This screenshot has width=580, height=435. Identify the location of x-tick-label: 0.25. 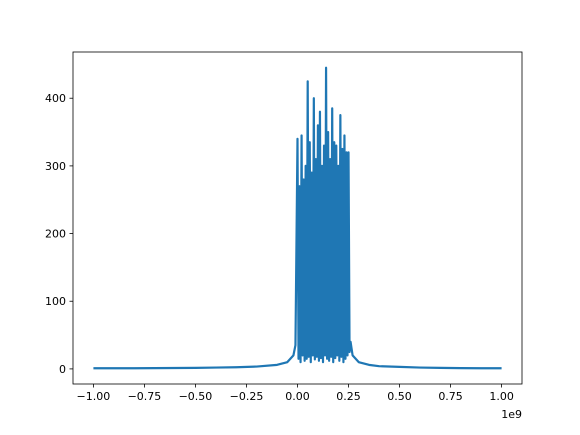
(348, 396).